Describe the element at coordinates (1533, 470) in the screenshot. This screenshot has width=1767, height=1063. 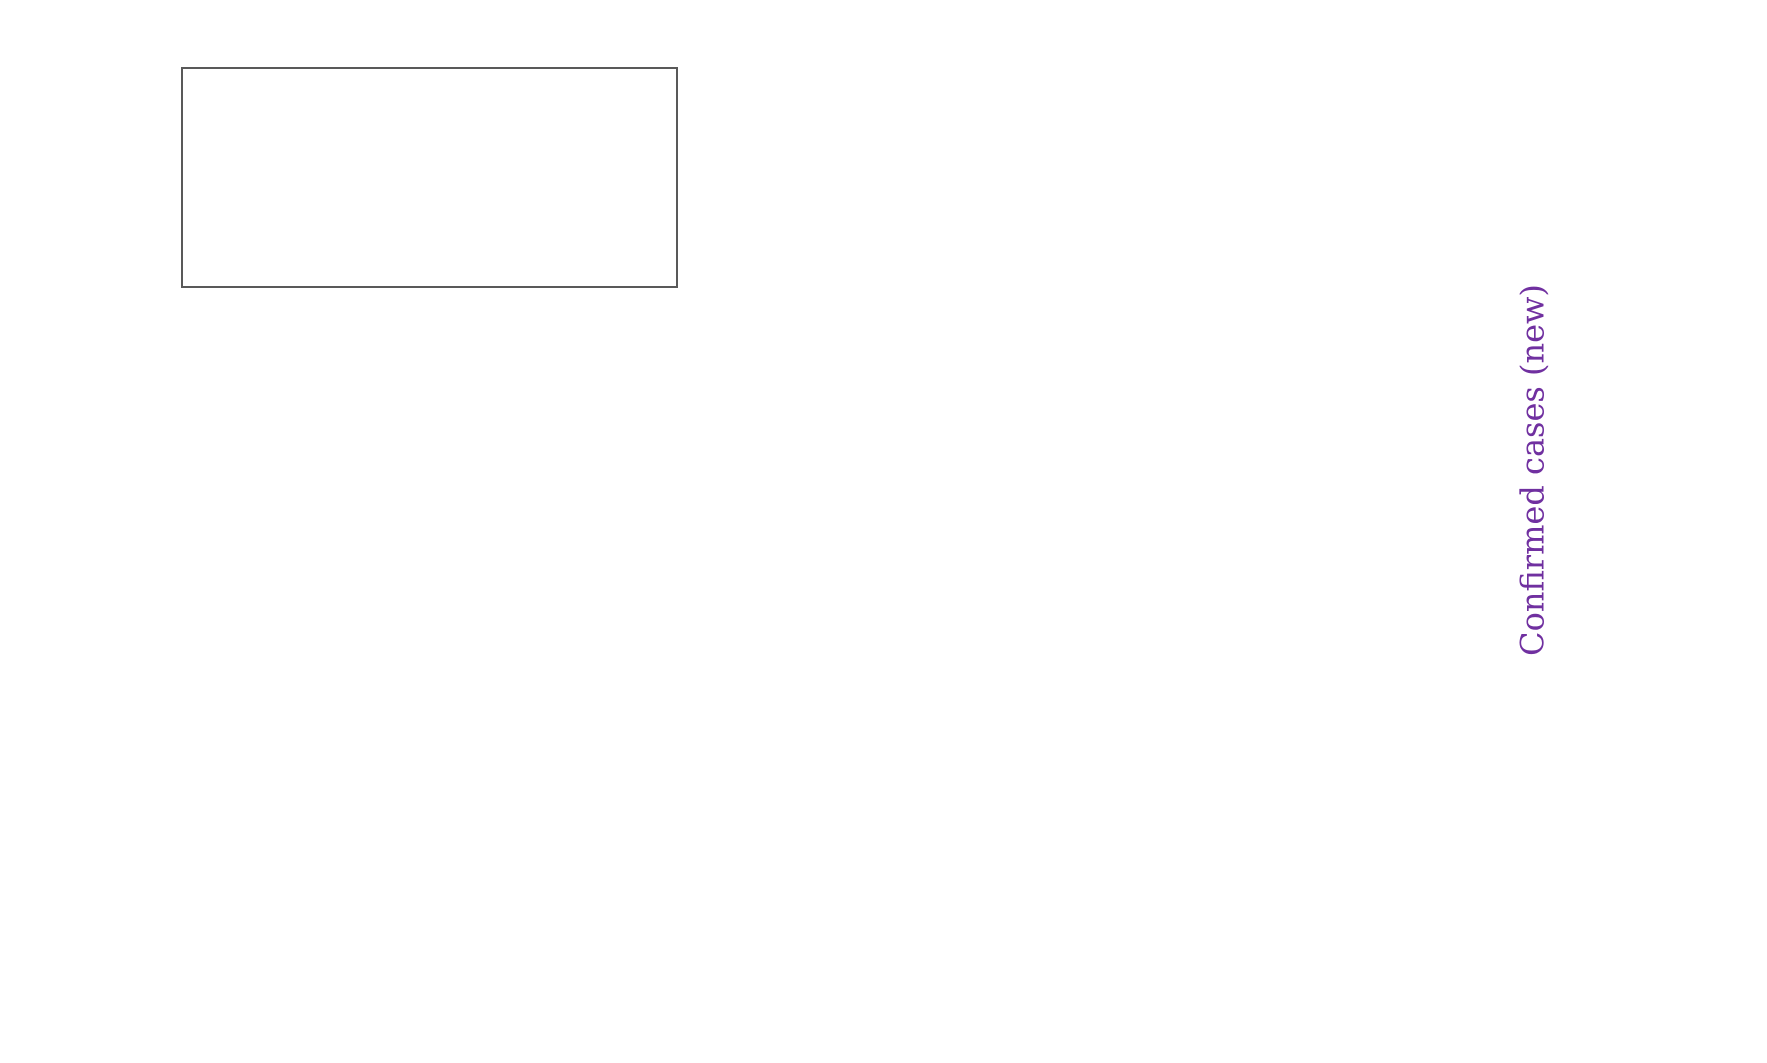
I see `y2-axis-title: Confirmed cases (new)` at that location.